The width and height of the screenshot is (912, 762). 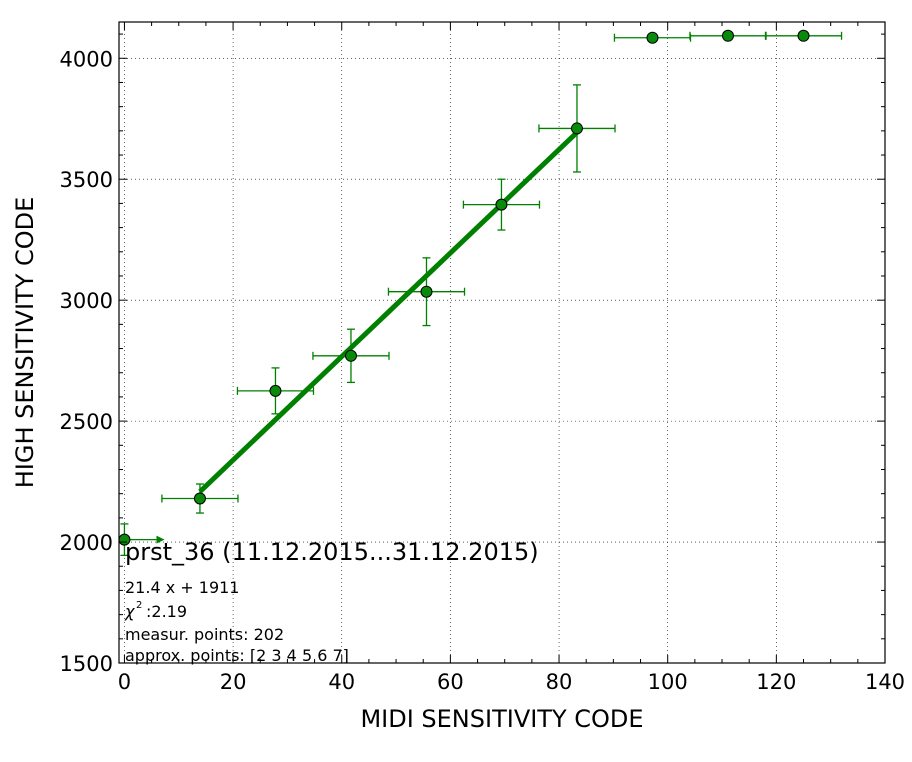 What do you see at coordinates (332, 552) in the screenshot?
I see `annotation-title: prst_36 (11.12.2015...31.12.2015)` at bounding box center [332, 552].